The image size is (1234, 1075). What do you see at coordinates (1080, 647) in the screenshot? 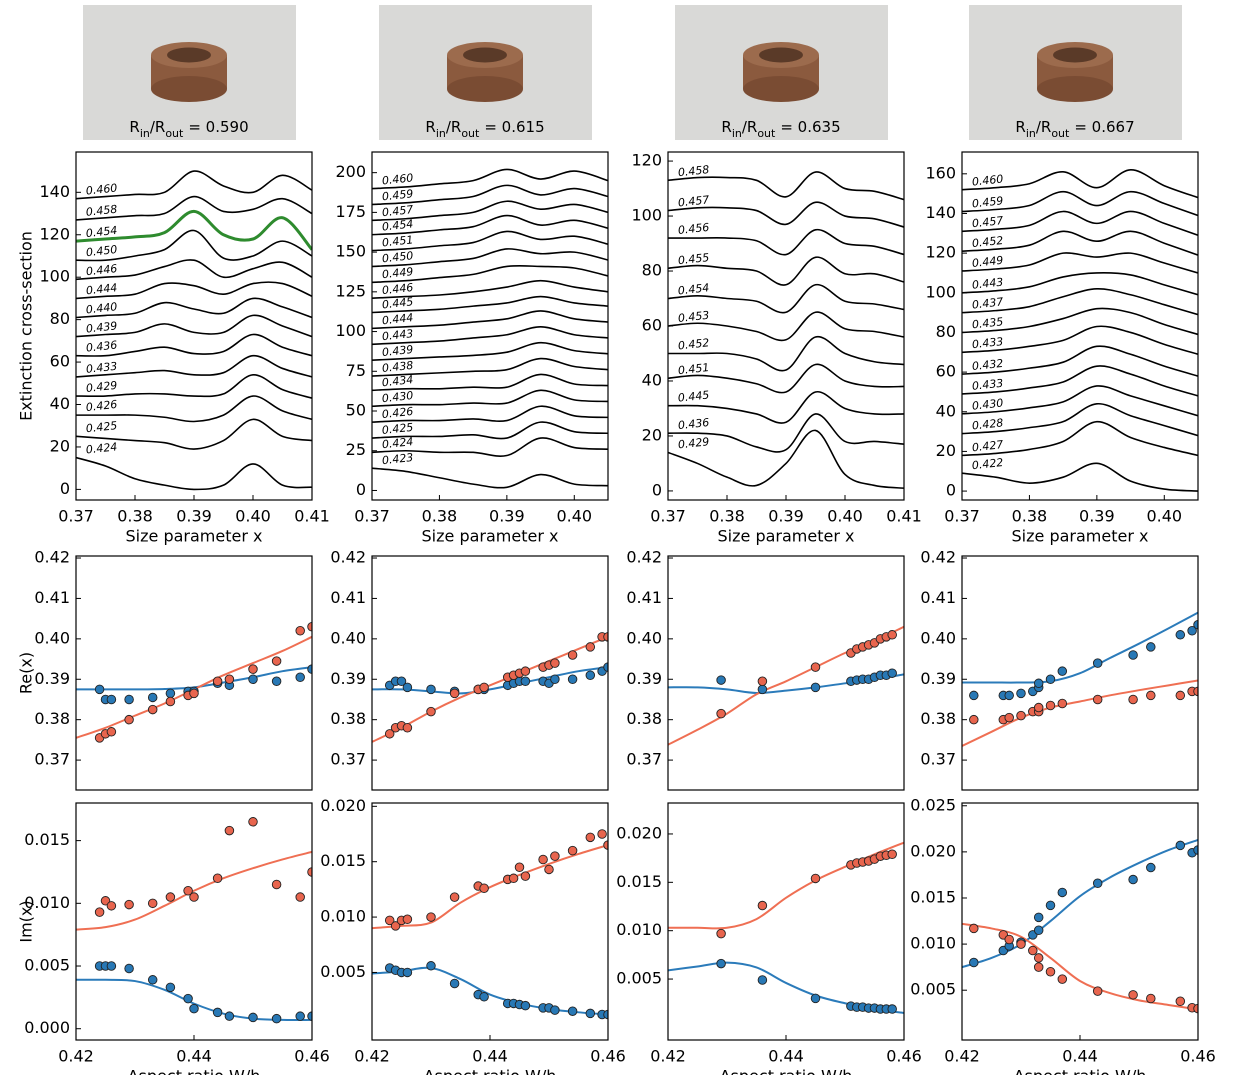
I see `fit-line` at bounding box center [1080, 647].